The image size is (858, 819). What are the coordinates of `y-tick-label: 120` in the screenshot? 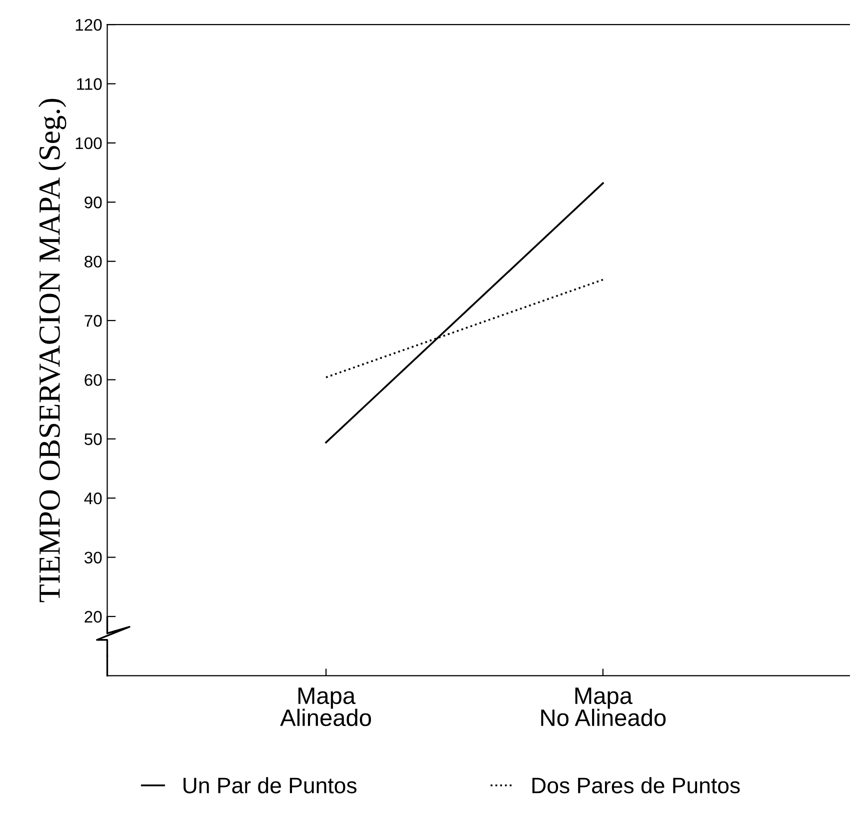 It's located at (89, 24).